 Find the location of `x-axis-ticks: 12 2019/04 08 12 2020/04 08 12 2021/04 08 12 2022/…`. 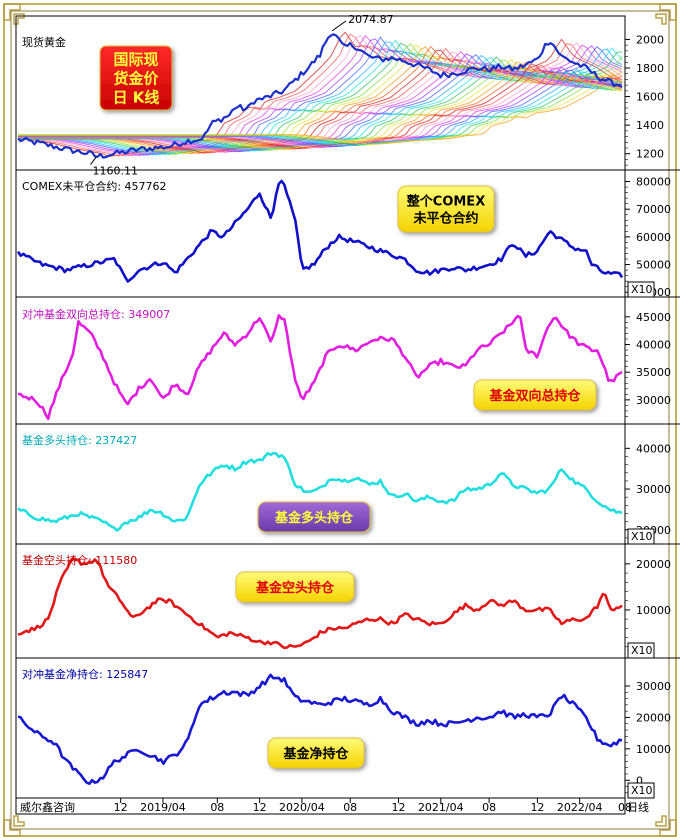

x-axis-ticks: 12 2019/04 08 12 2020/04 08 12 2021/04 08 12 2022/… is located at coordinates (373, 806).